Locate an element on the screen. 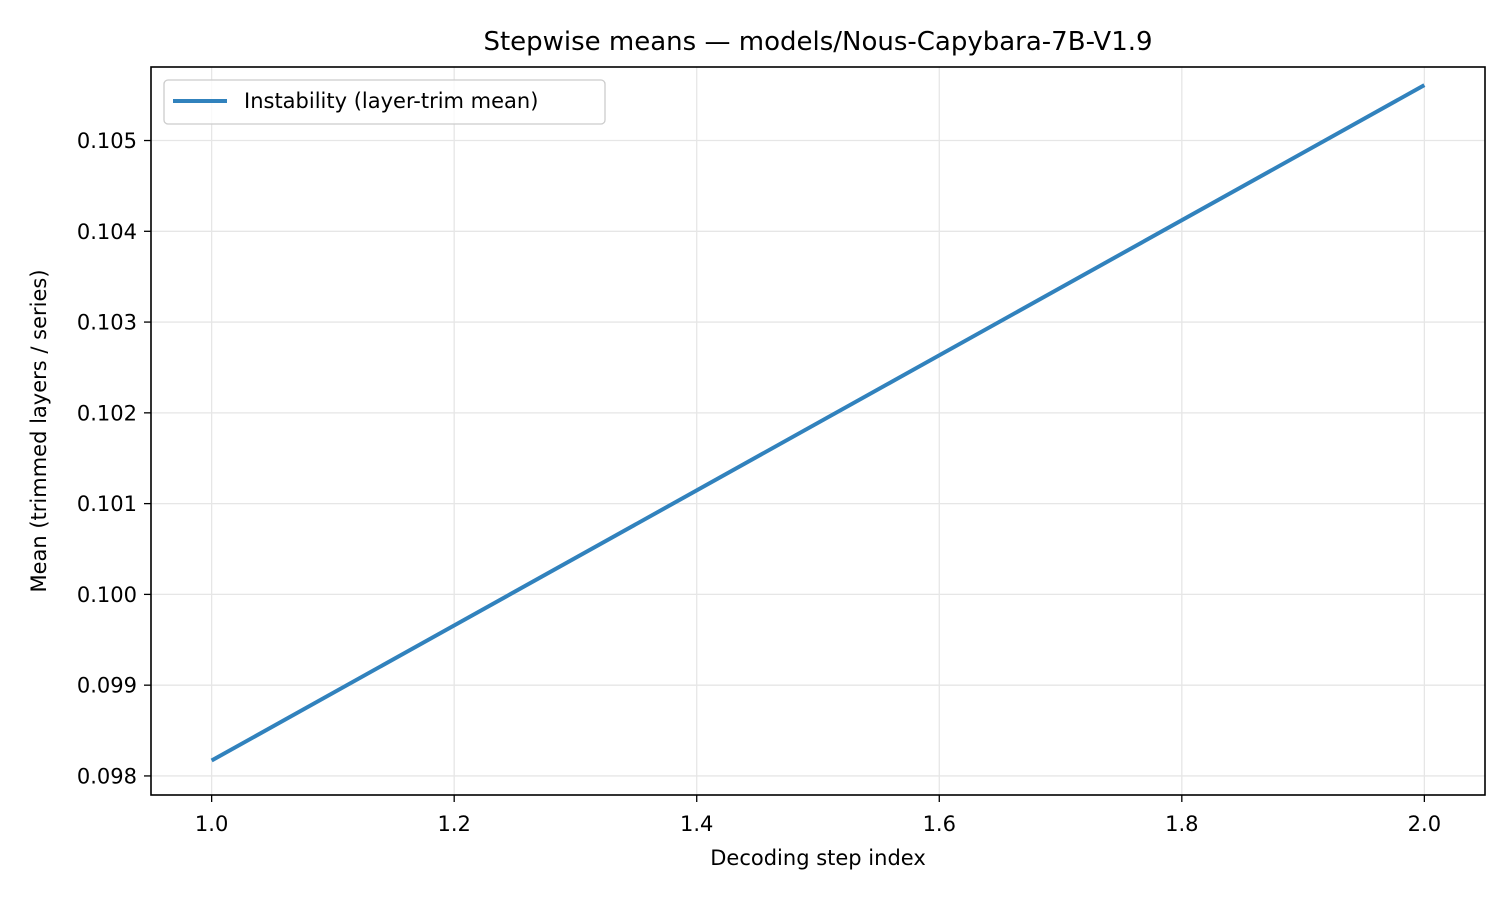 Image resolution: width=1512 pixels, height=900 pixels. y-axis-label: Mean (trimmed layers / series) is located at coordinates (39, 430).